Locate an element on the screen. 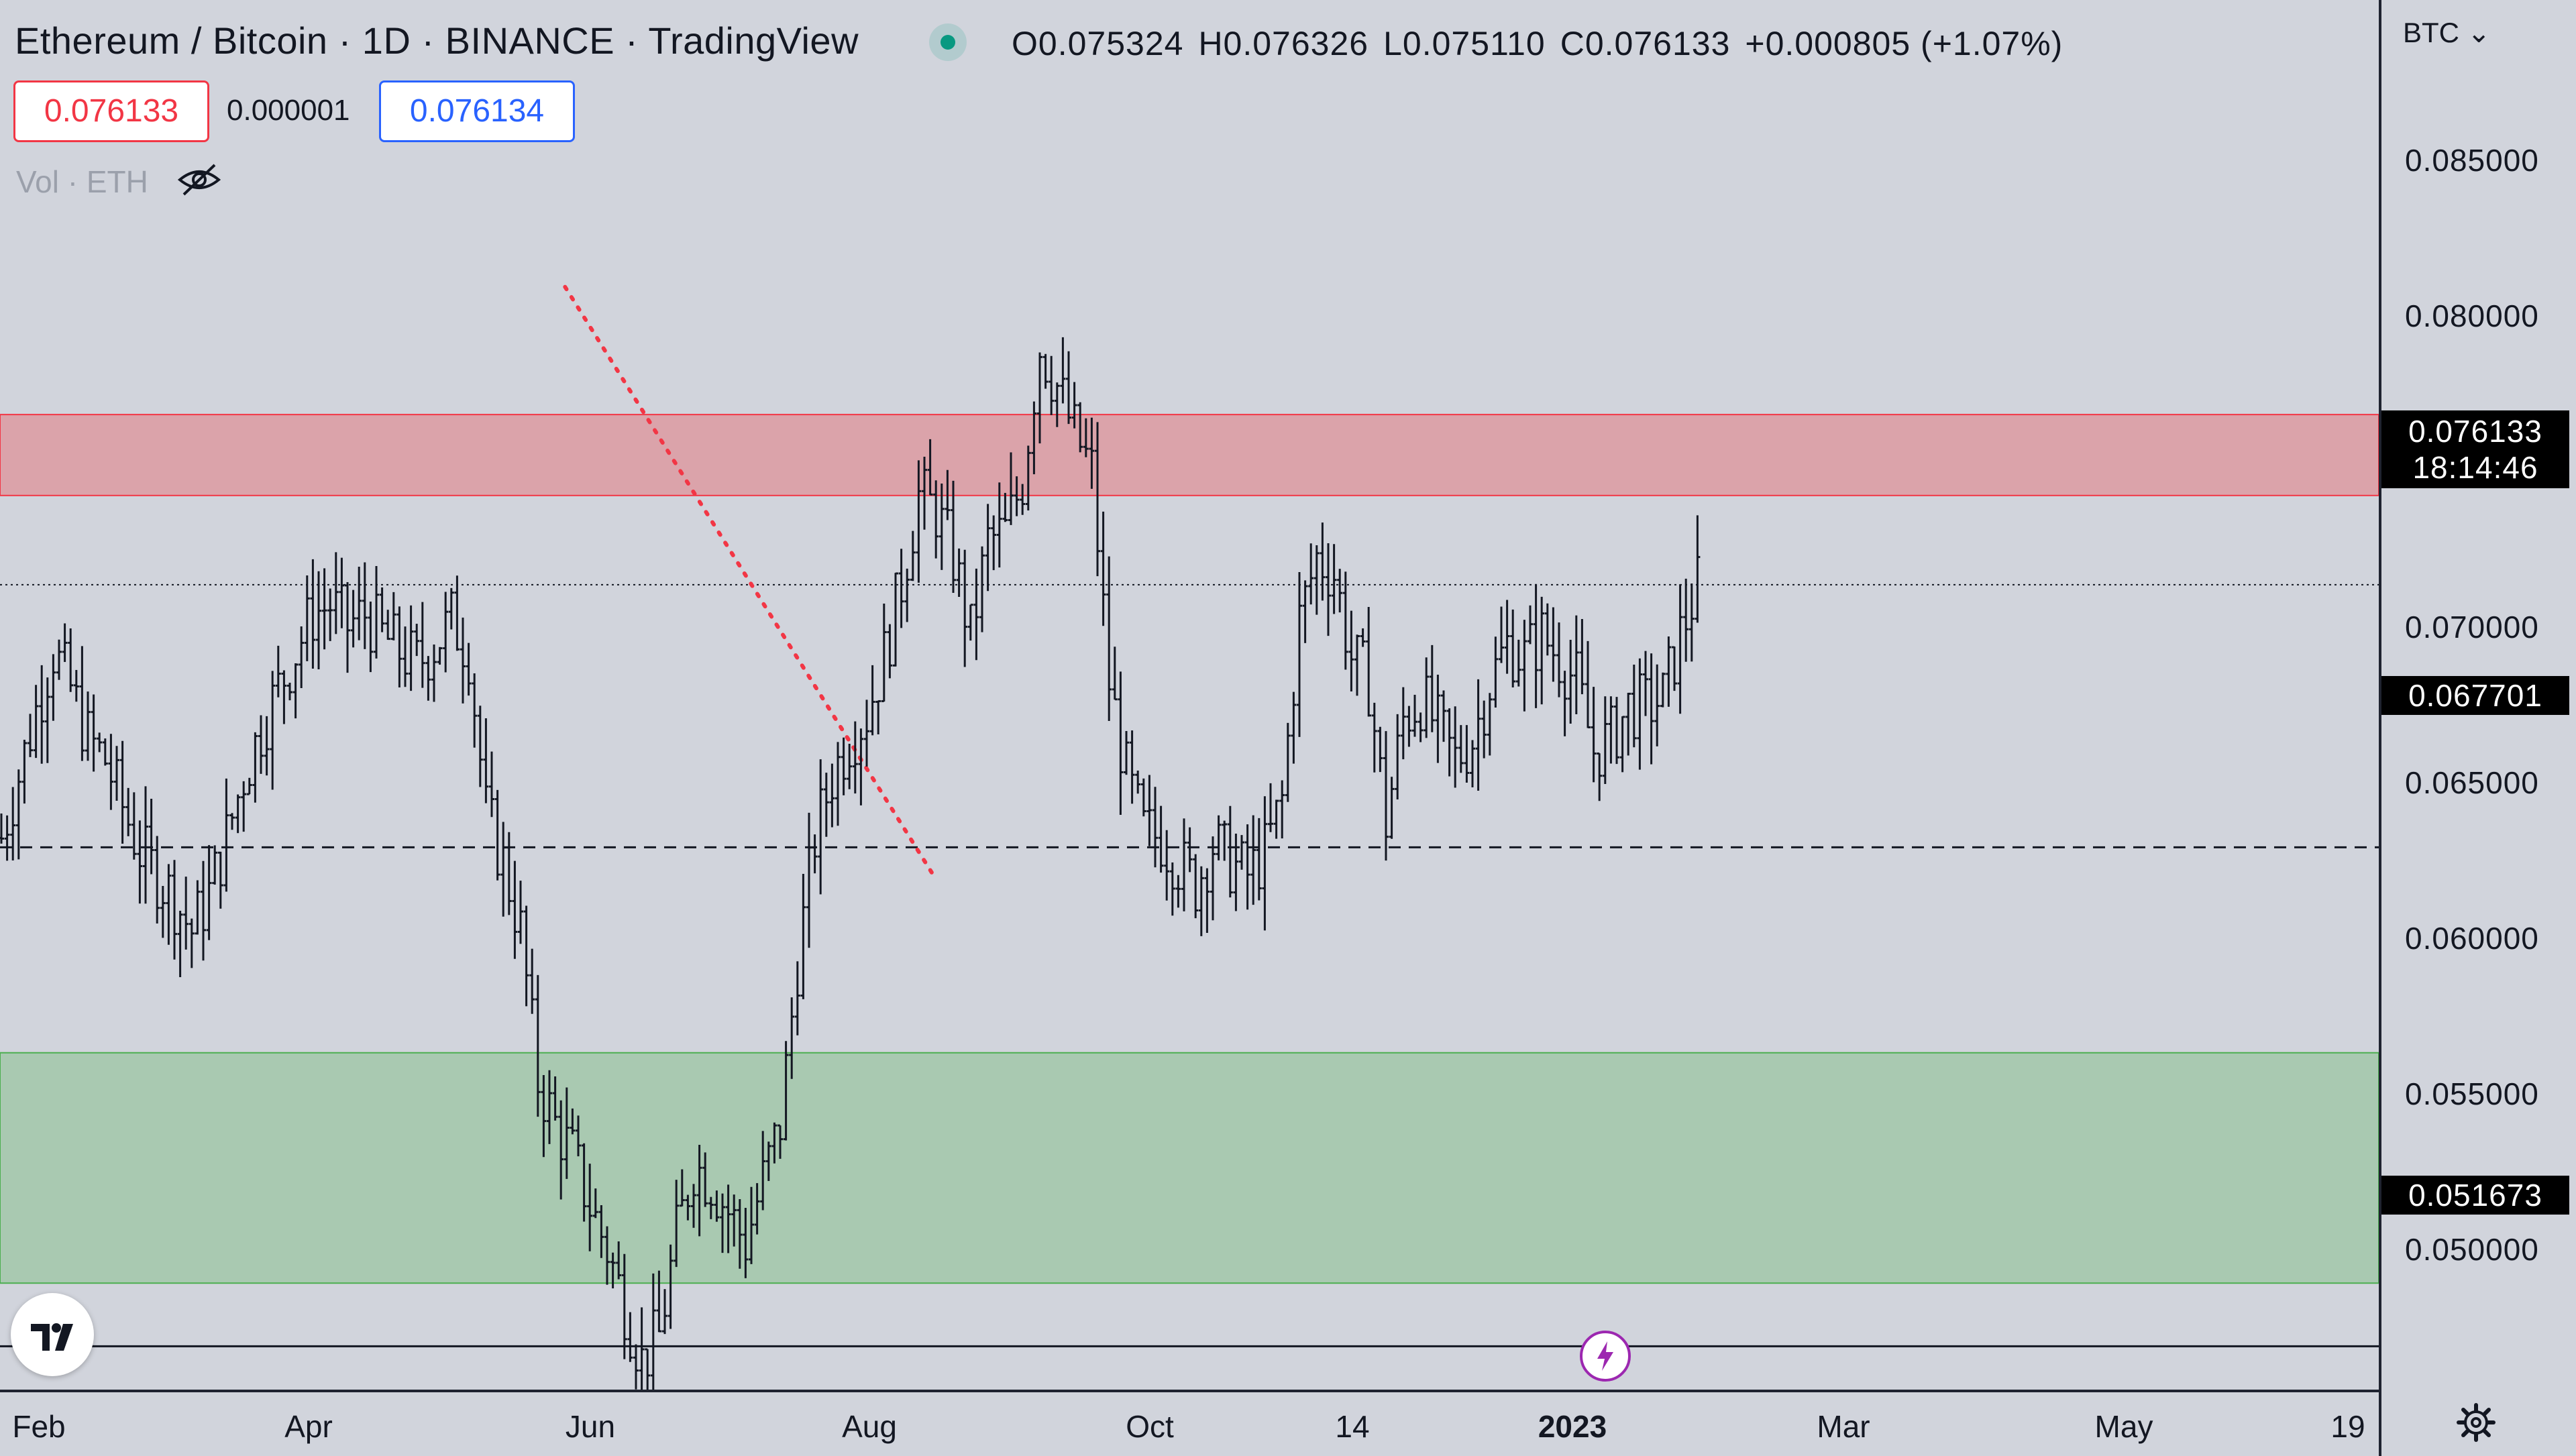  time-label: Jun is located at coordinates (590, 1426).